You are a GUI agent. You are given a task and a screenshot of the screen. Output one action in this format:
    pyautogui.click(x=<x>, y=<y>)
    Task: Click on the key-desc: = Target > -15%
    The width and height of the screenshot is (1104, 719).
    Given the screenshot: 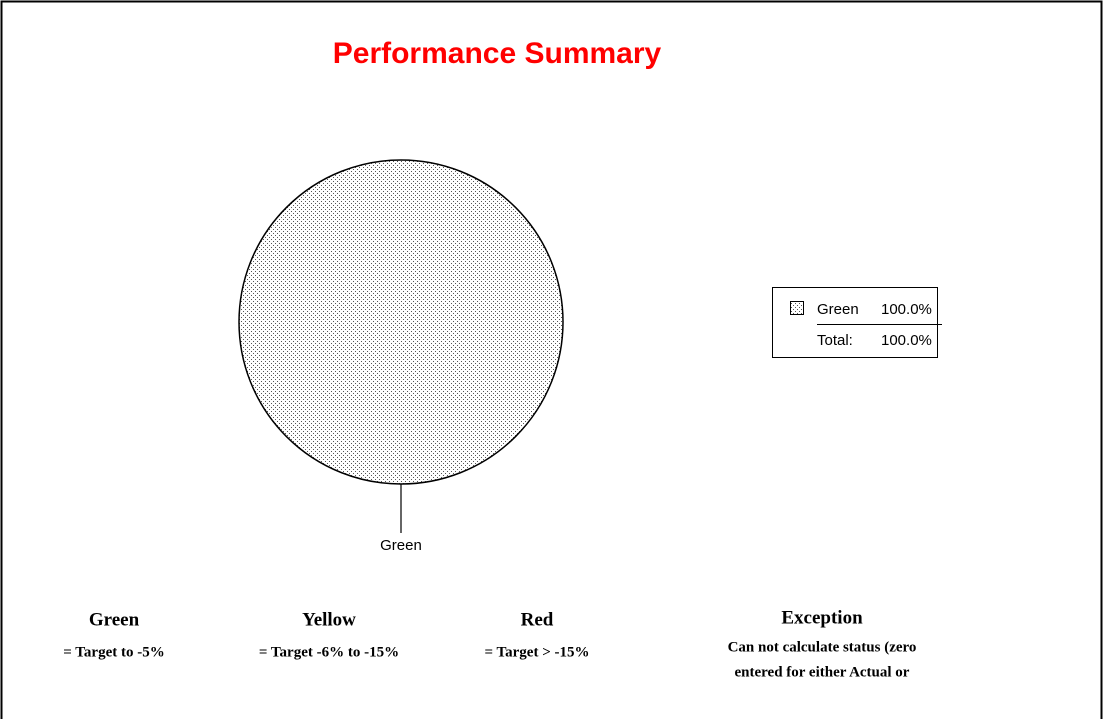 What is the action you would take?
    pyautogui.click(x=536, y=652)
    